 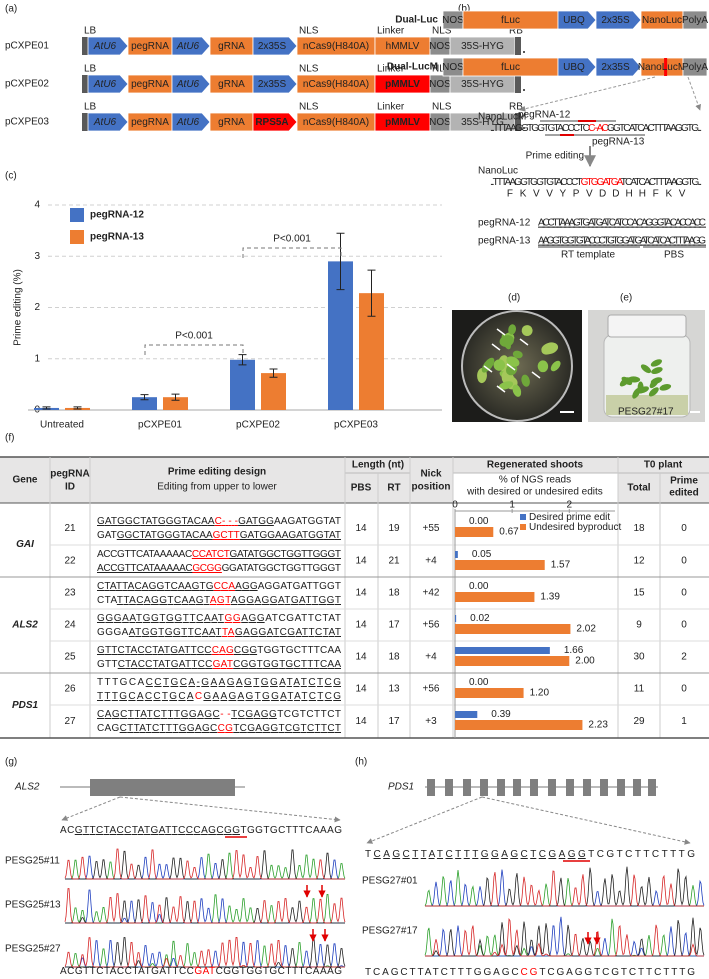 I want to click on significance-bracket, so click(x=194, y=349).